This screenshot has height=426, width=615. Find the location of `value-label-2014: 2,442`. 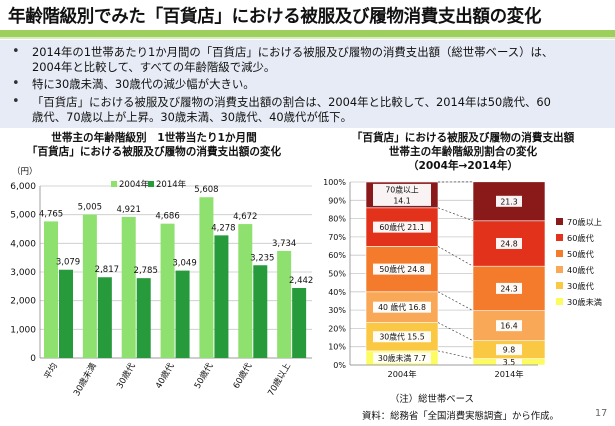

value-label-2014: 2,442 is located at coordinates (301, 281).